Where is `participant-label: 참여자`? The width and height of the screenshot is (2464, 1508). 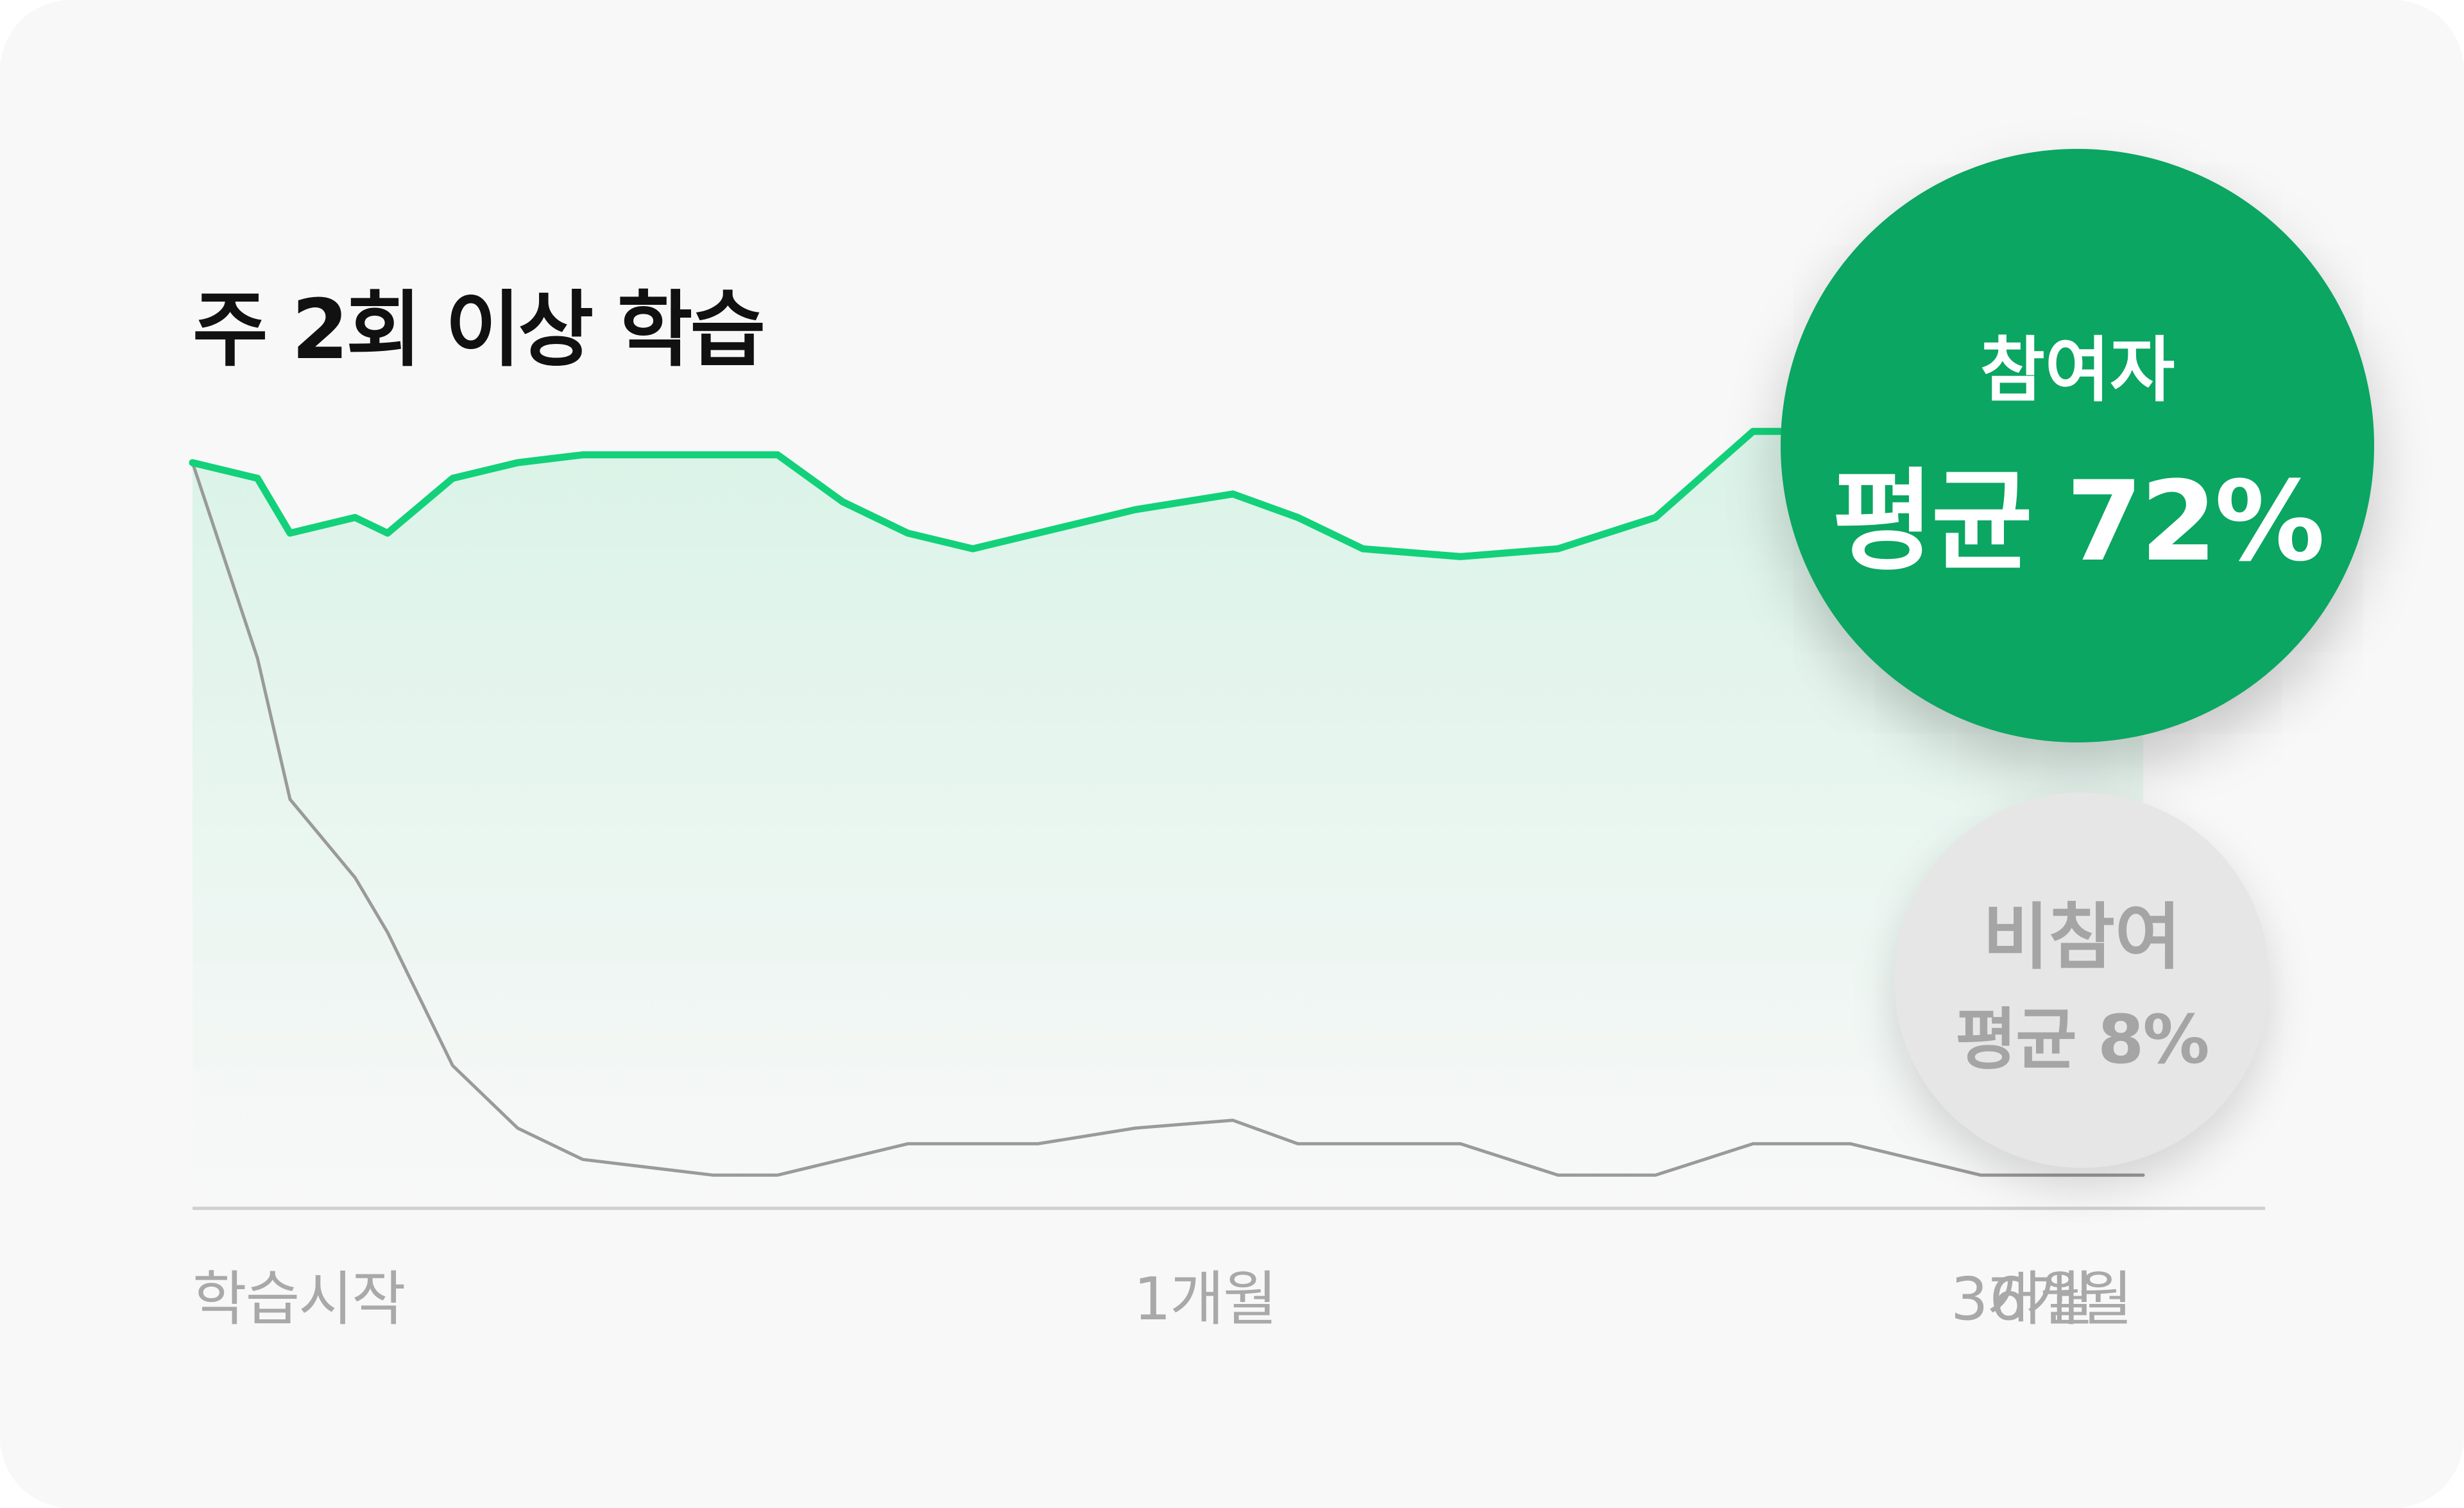 participant-label: 참여자 is located at coordinates (2078, 370).